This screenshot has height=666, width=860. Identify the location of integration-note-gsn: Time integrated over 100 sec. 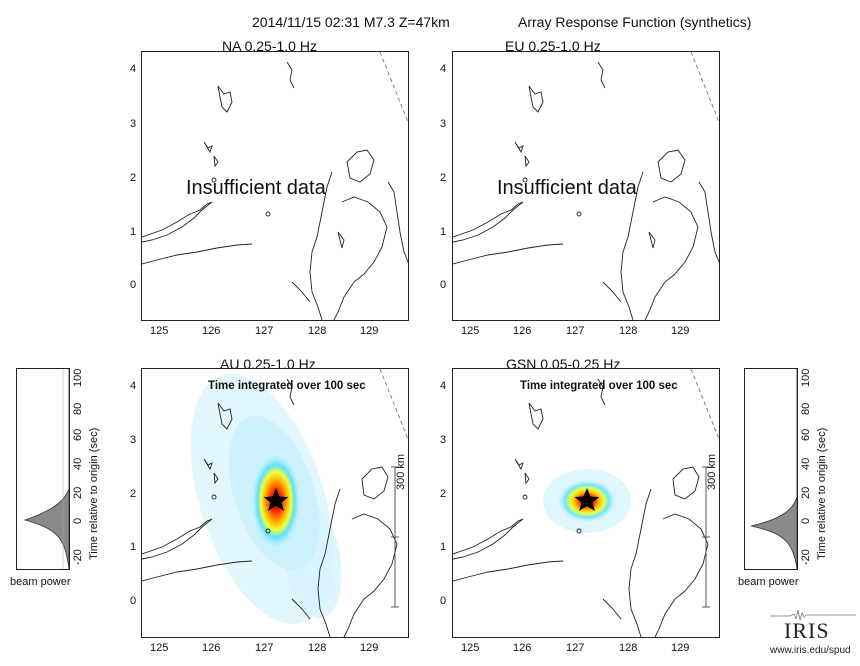
(599, 386).